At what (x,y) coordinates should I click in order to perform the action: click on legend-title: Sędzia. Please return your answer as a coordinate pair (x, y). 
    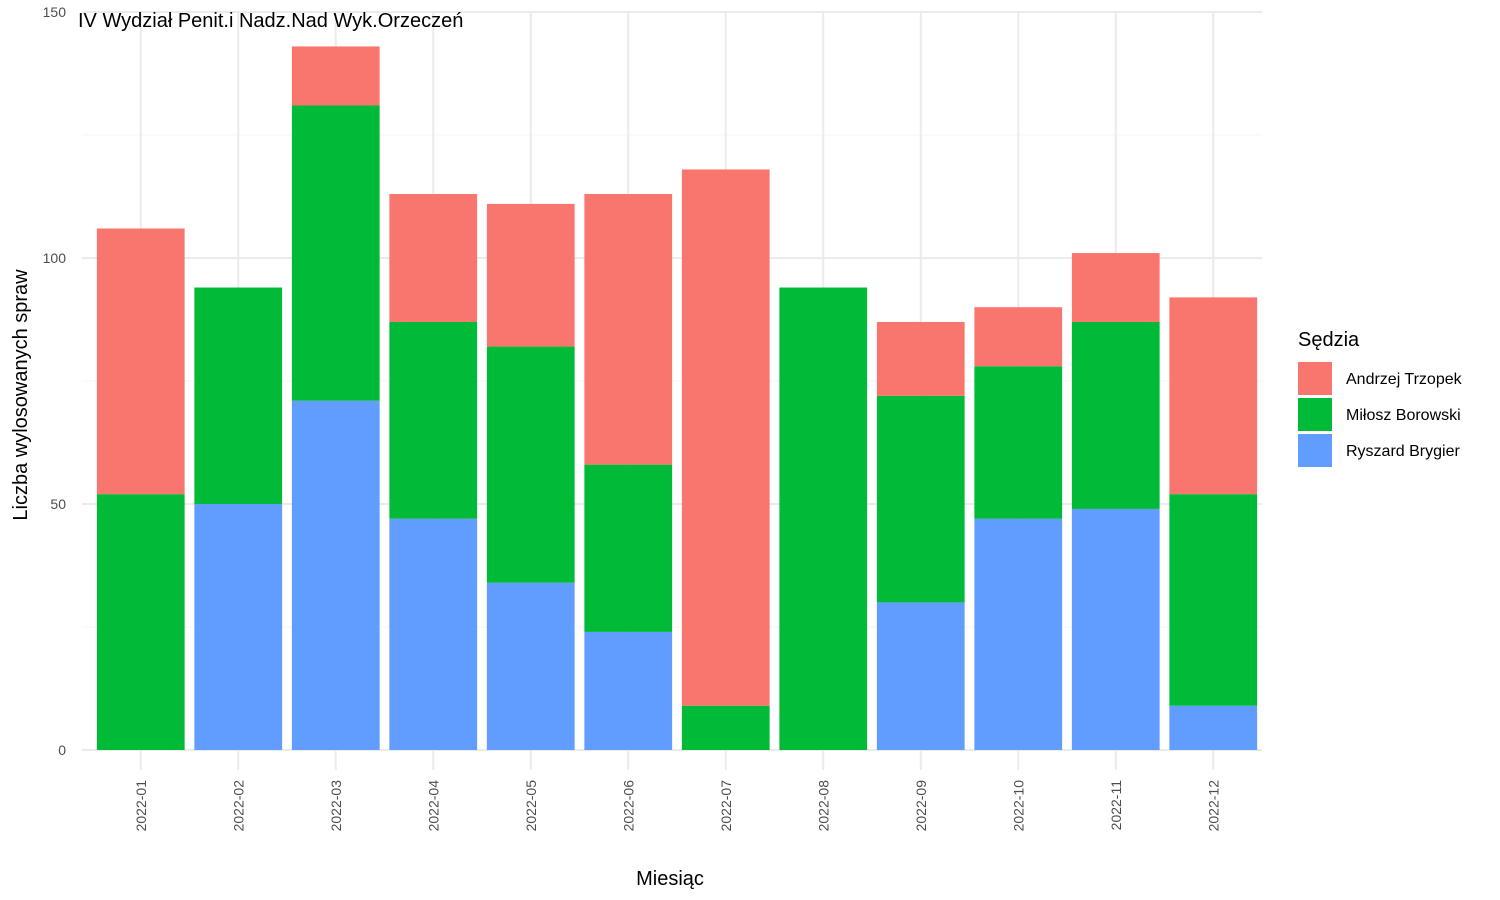
    Looking at the image, I should click on (1329, 340).